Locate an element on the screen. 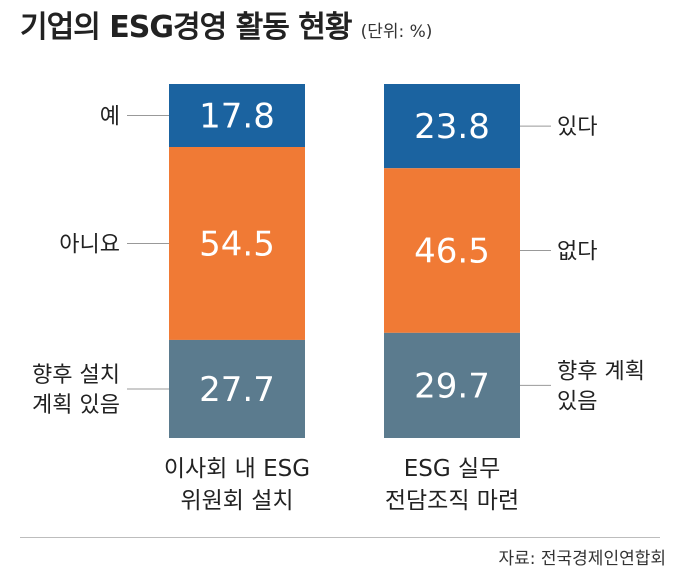 This screenshot has height=574, width=680. value-label: 54.5 is located at coordinates (237, 244).